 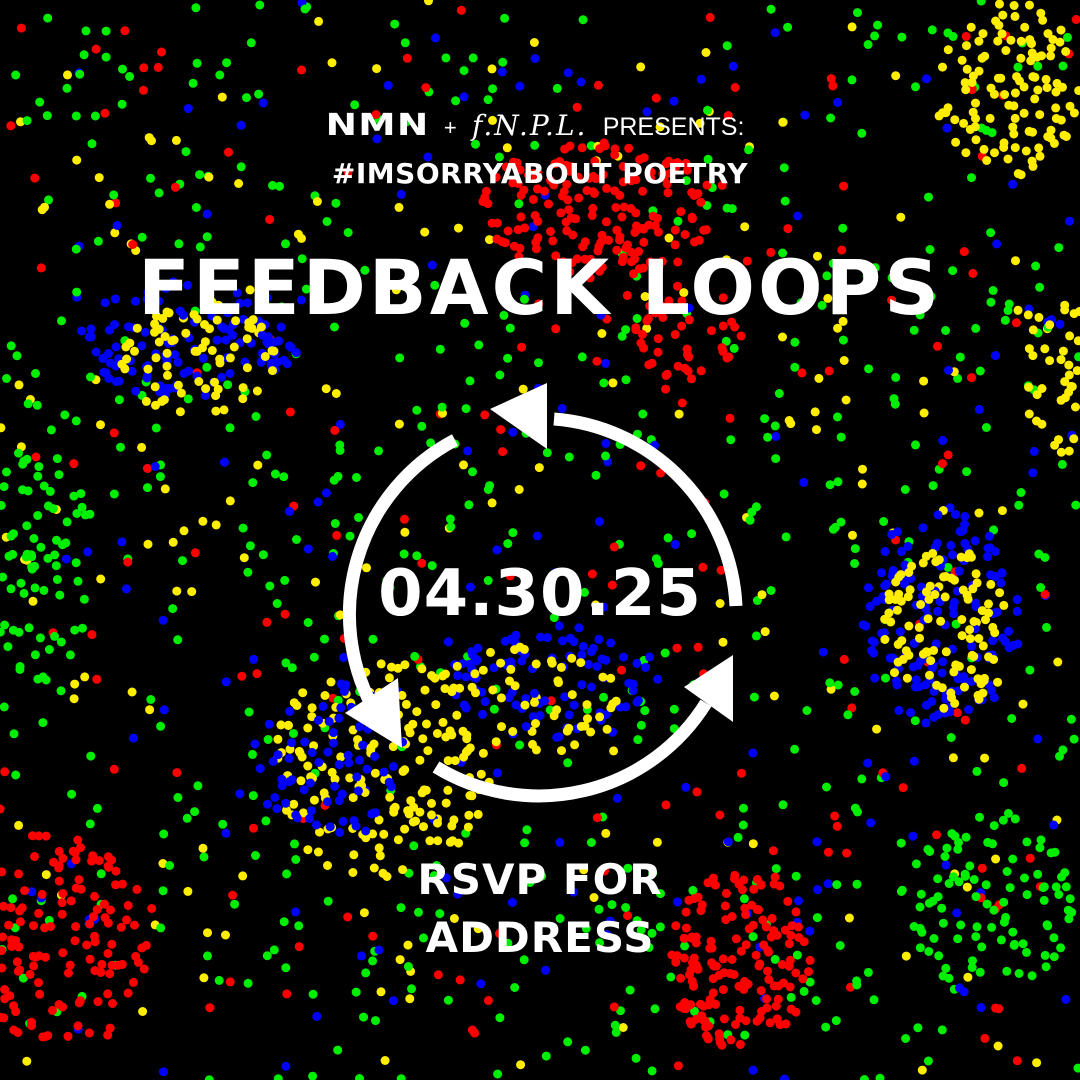 What do you see at coordinates (450, 127) in the screenshot?
I see `plus-sign: +` at bounding box center [450, 127].